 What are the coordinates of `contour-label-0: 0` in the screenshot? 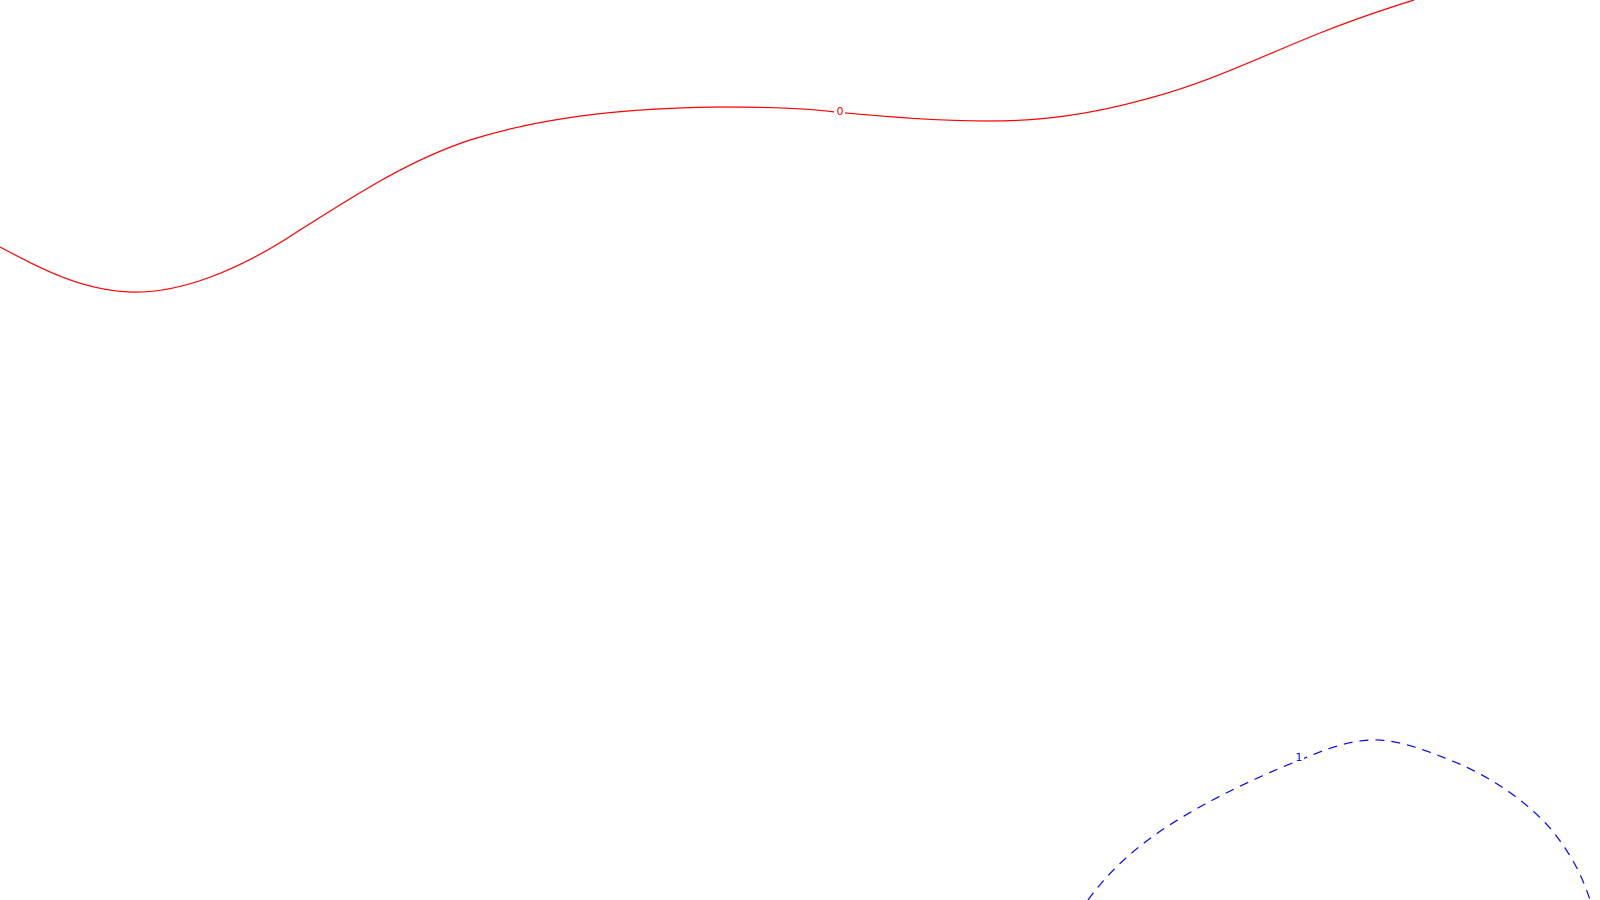 It's located at (840, 111).